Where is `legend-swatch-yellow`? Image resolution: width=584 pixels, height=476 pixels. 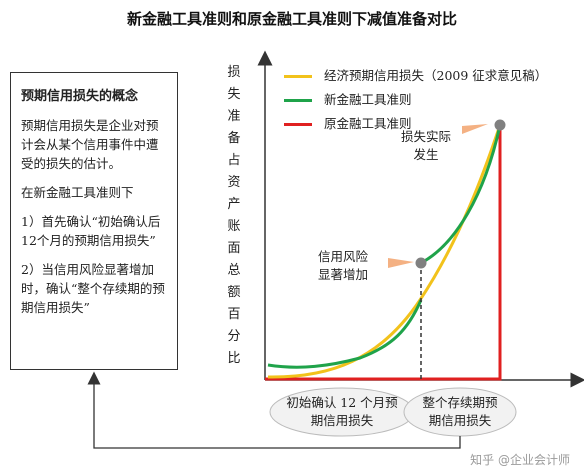
legend-swatch-yellow is located at coordinates (298, 76).